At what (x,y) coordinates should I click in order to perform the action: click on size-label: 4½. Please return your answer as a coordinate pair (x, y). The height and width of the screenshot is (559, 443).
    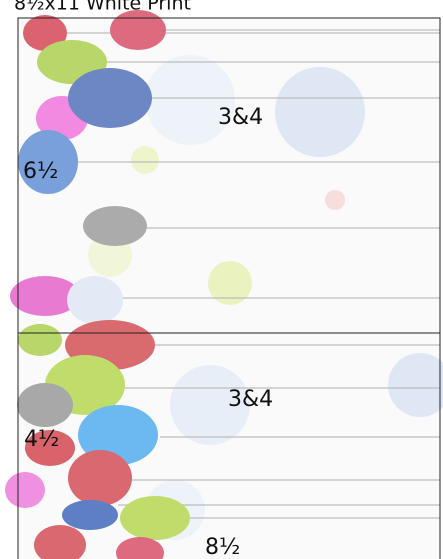
    Looking at the image, I should click on (41, 439).